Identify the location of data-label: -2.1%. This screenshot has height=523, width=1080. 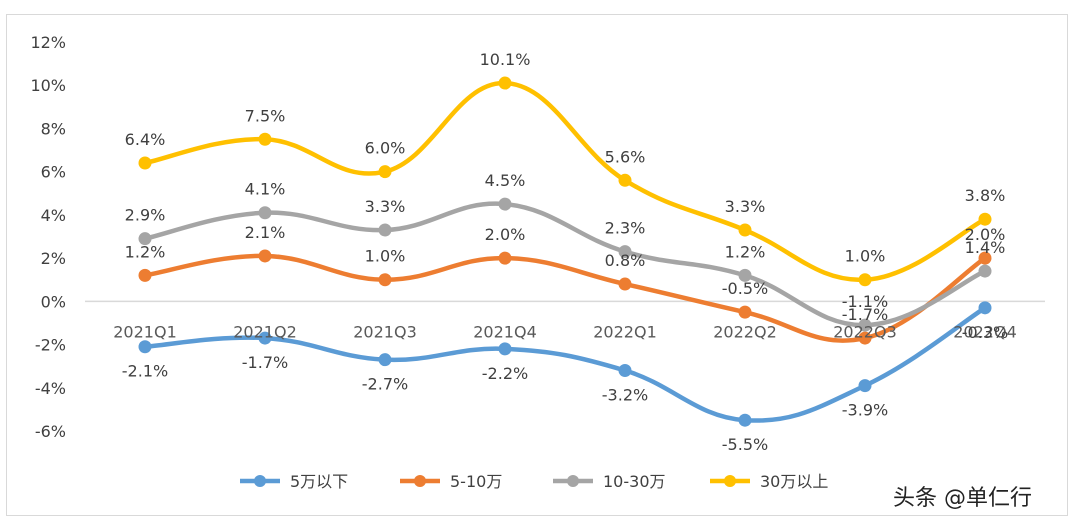
(145, 371).